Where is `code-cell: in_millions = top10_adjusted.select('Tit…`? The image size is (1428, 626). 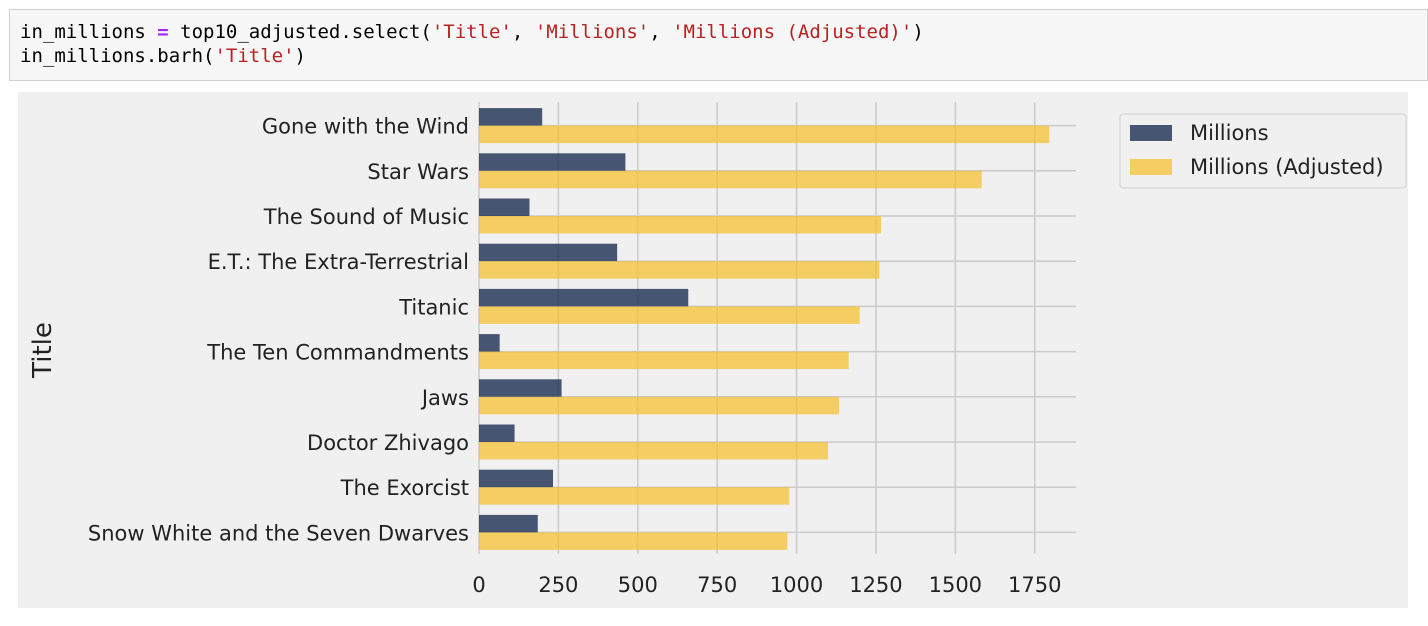
code-cell: in_millions = top10_adjusted.select('Tit… is located at coordinates (718, 45).